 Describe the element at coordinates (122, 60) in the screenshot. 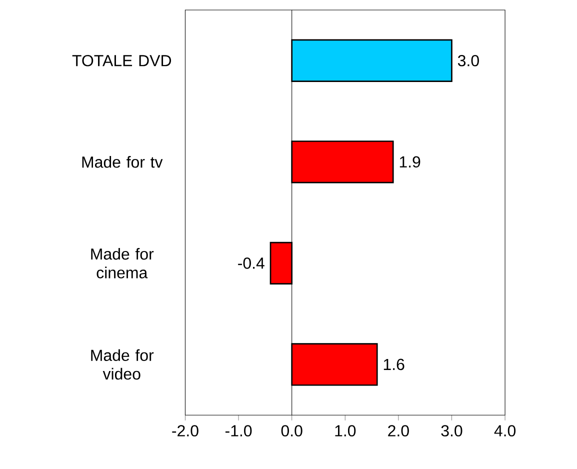

I see `y-tick-label: TOTALE DVD` at that location.